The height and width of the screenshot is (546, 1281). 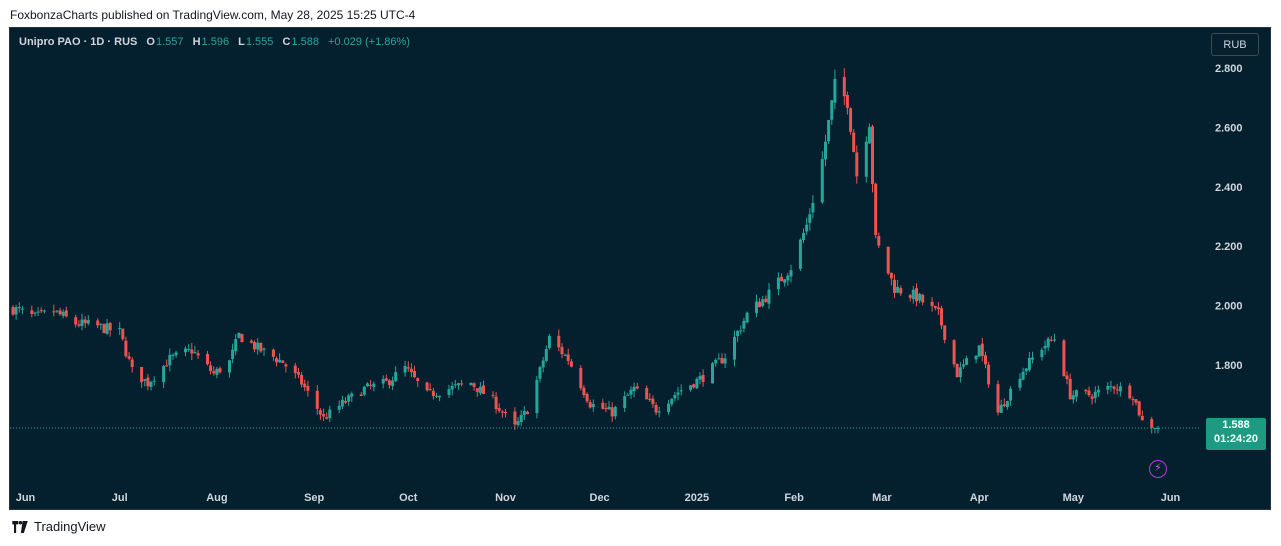 What do you see at coordinates (70, 526) in the screenshot?
I see `footer-brand: TradingView` at bounding box center [70, 526].